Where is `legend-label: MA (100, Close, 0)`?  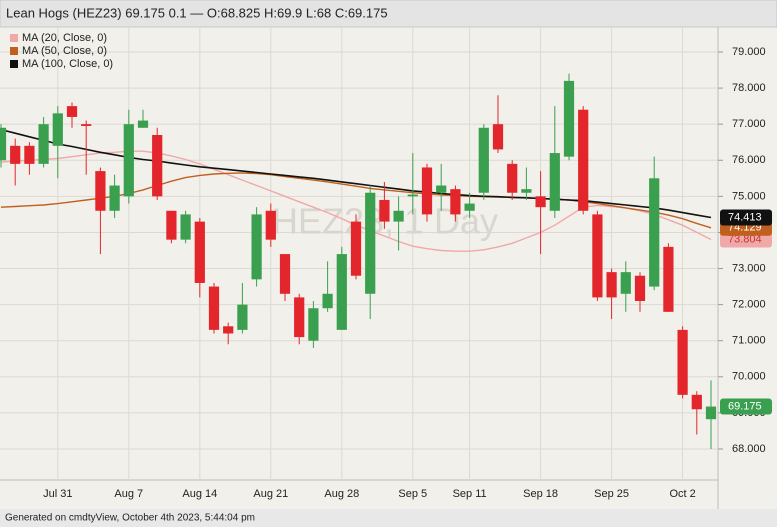
legend-label: MA (100, Close, 0) is located at coordinates (67, 64).